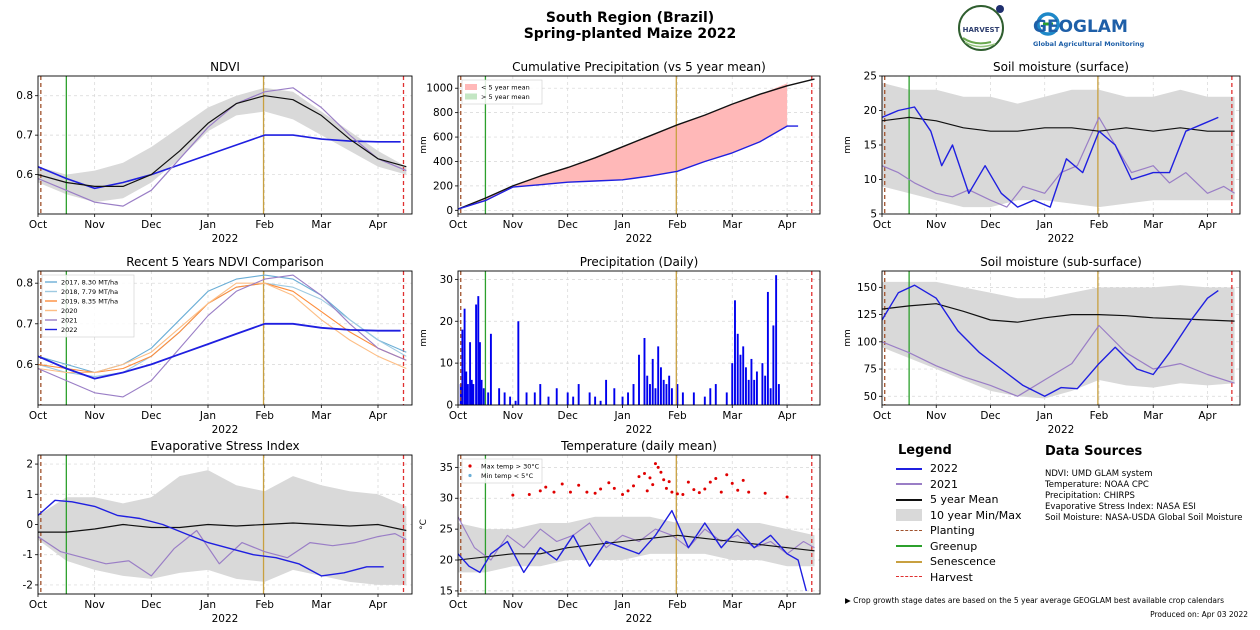  What do you see at coordinates (29, 465) in the screenshot?
I see `y-tick-label: 2` at bounding box center [29, 465].